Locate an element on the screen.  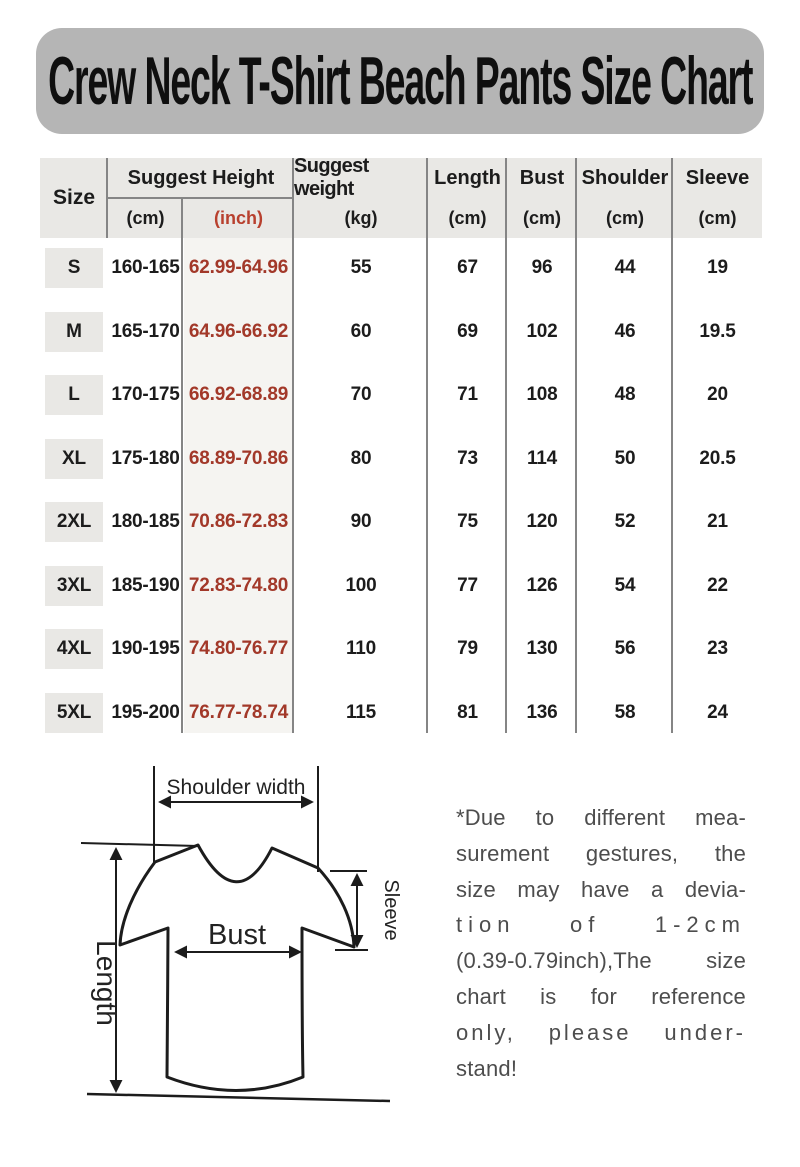
inch-column-tint is located at coordinates (238, 485).